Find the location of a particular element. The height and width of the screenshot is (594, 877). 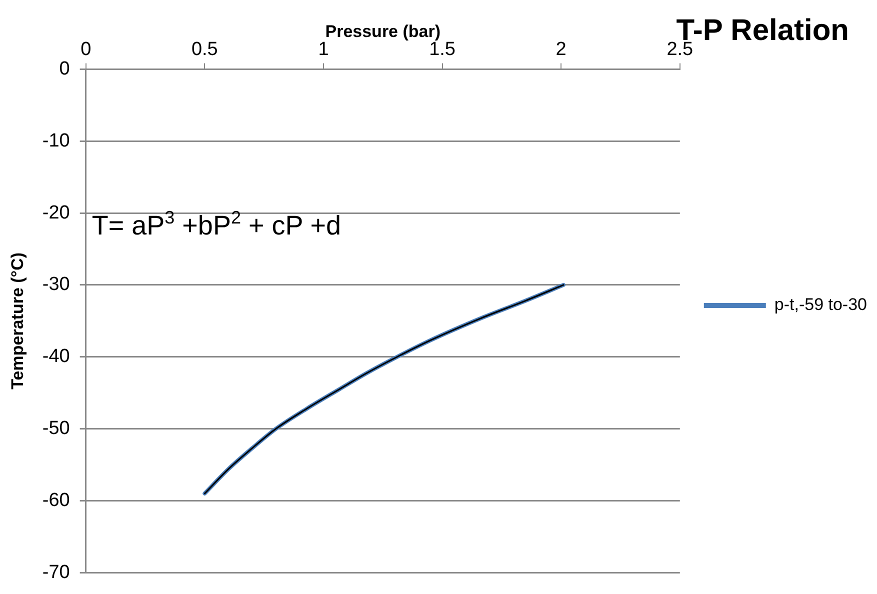

x-tick-label: 1.5 is located at coordinates (442, 49).